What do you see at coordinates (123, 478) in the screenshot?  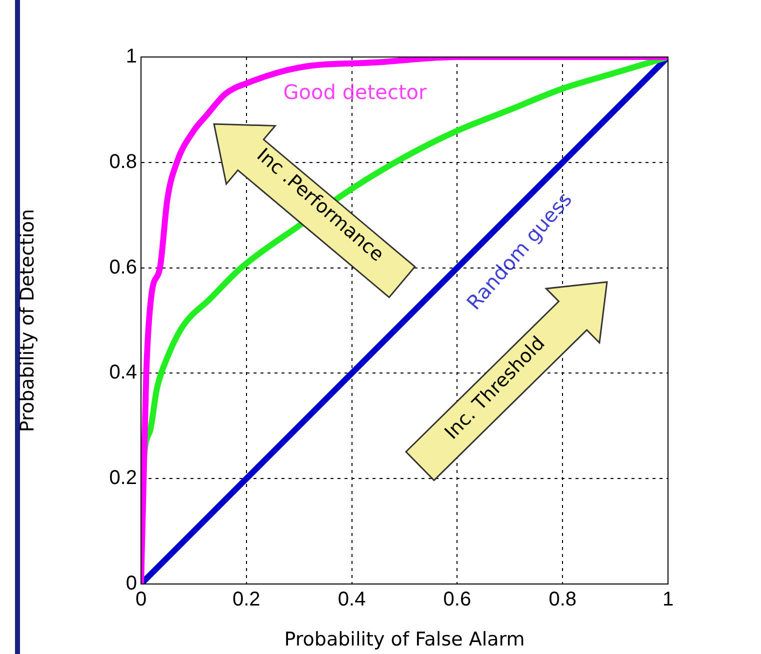 I see `y-tick-label: 0.2` at bounding box center [123, 478].